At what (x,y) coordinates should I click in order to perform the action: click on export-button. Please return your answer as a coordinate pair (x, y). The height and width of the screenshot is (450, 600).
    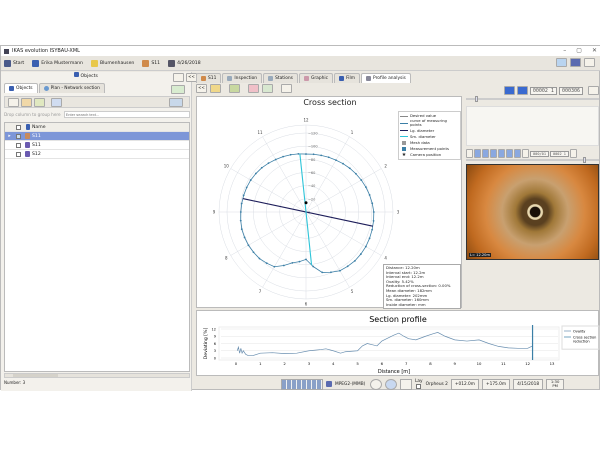
    Looking at the image, I should click on (234, 88).